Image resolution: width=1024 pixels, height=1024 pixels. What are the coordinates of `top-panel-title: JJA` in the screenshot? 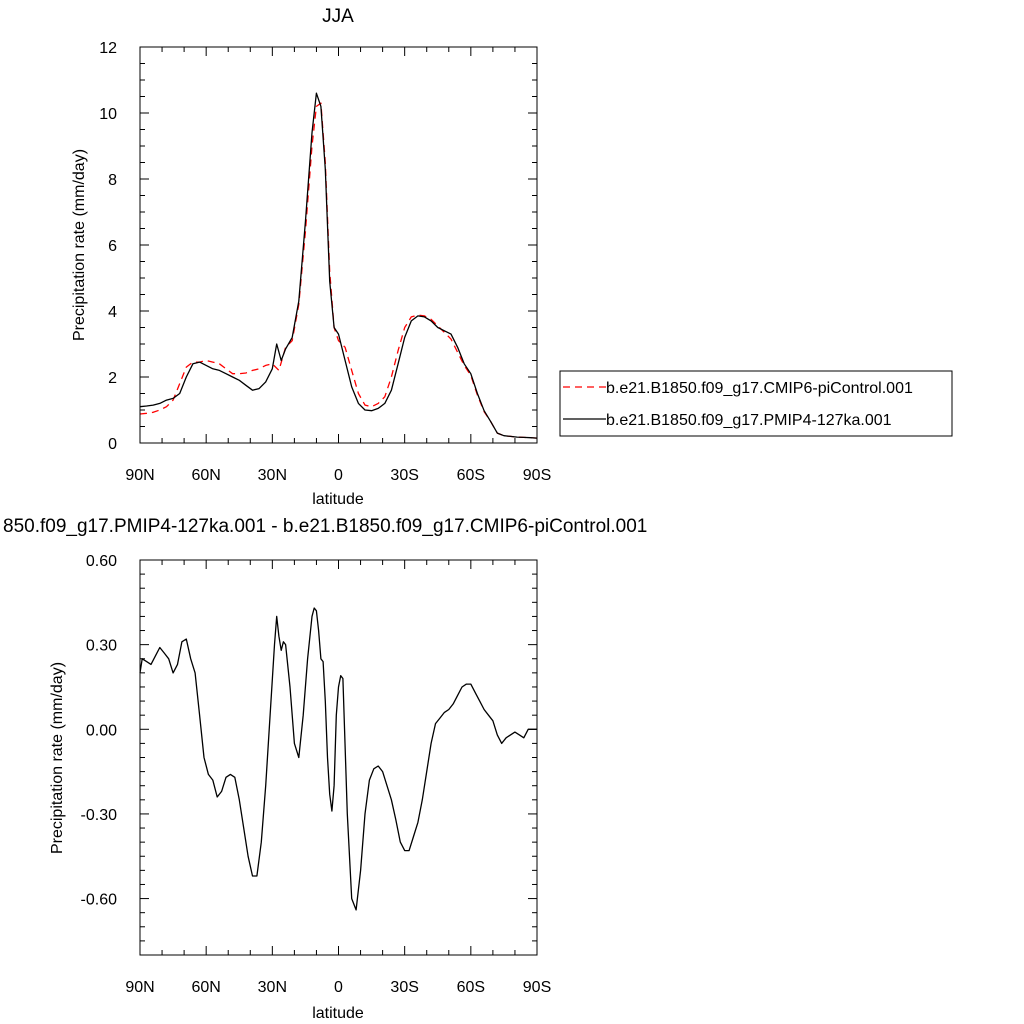 It's located at (338, 16).